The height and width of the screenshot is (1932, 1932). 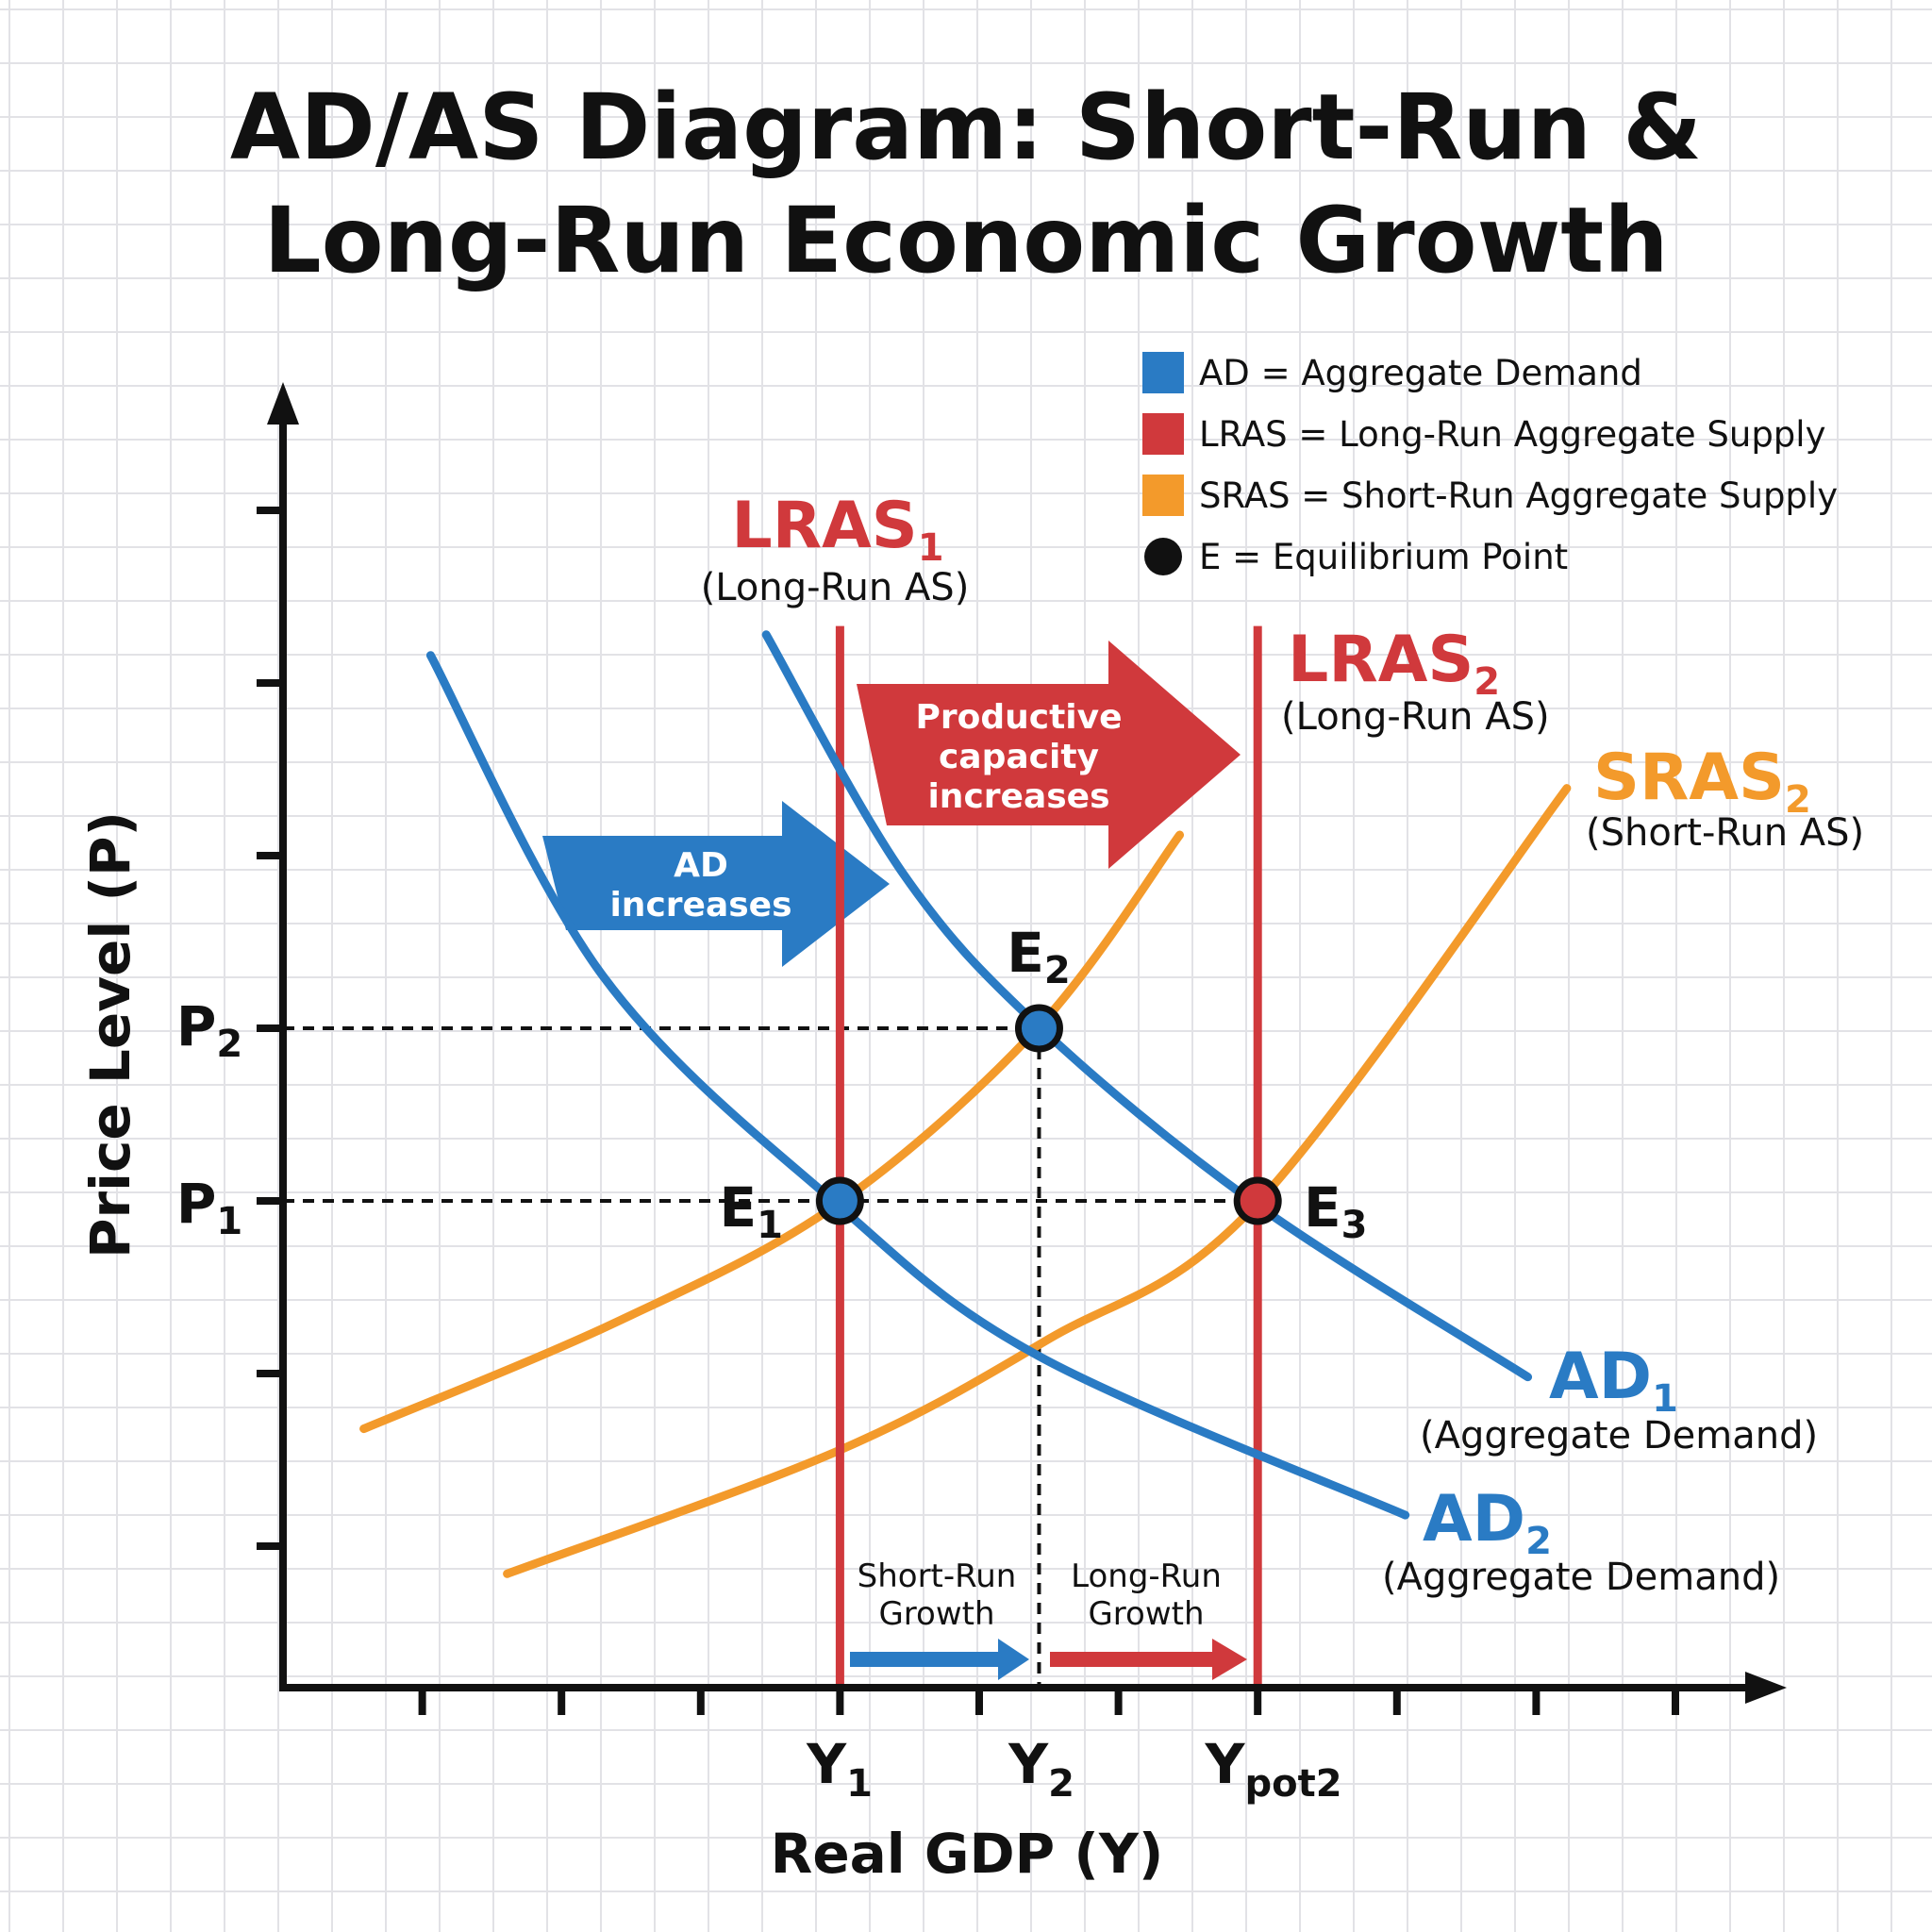 I want to click on short-run-growth-text-1: Short-Run, so click(x=937, y=1576).